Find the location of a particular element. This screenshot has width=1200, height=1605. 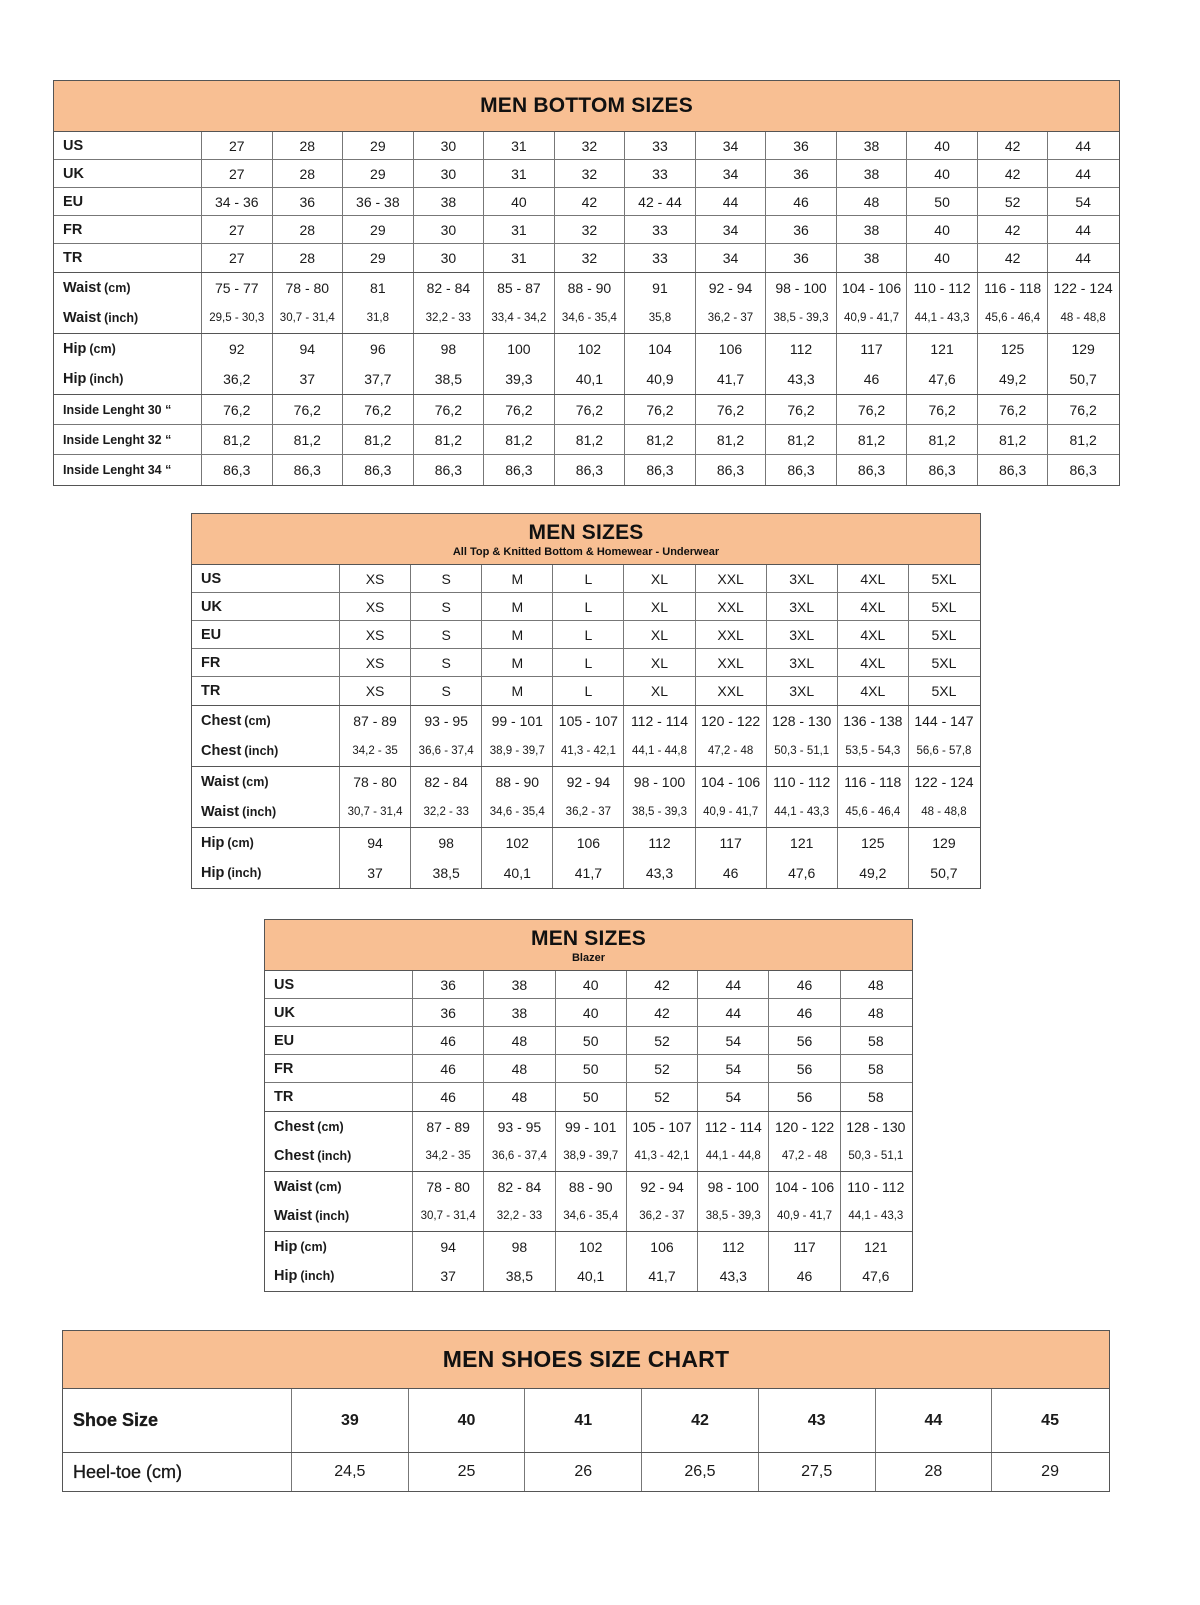

value-cell: 41 is located at coordinates (582, 1420).